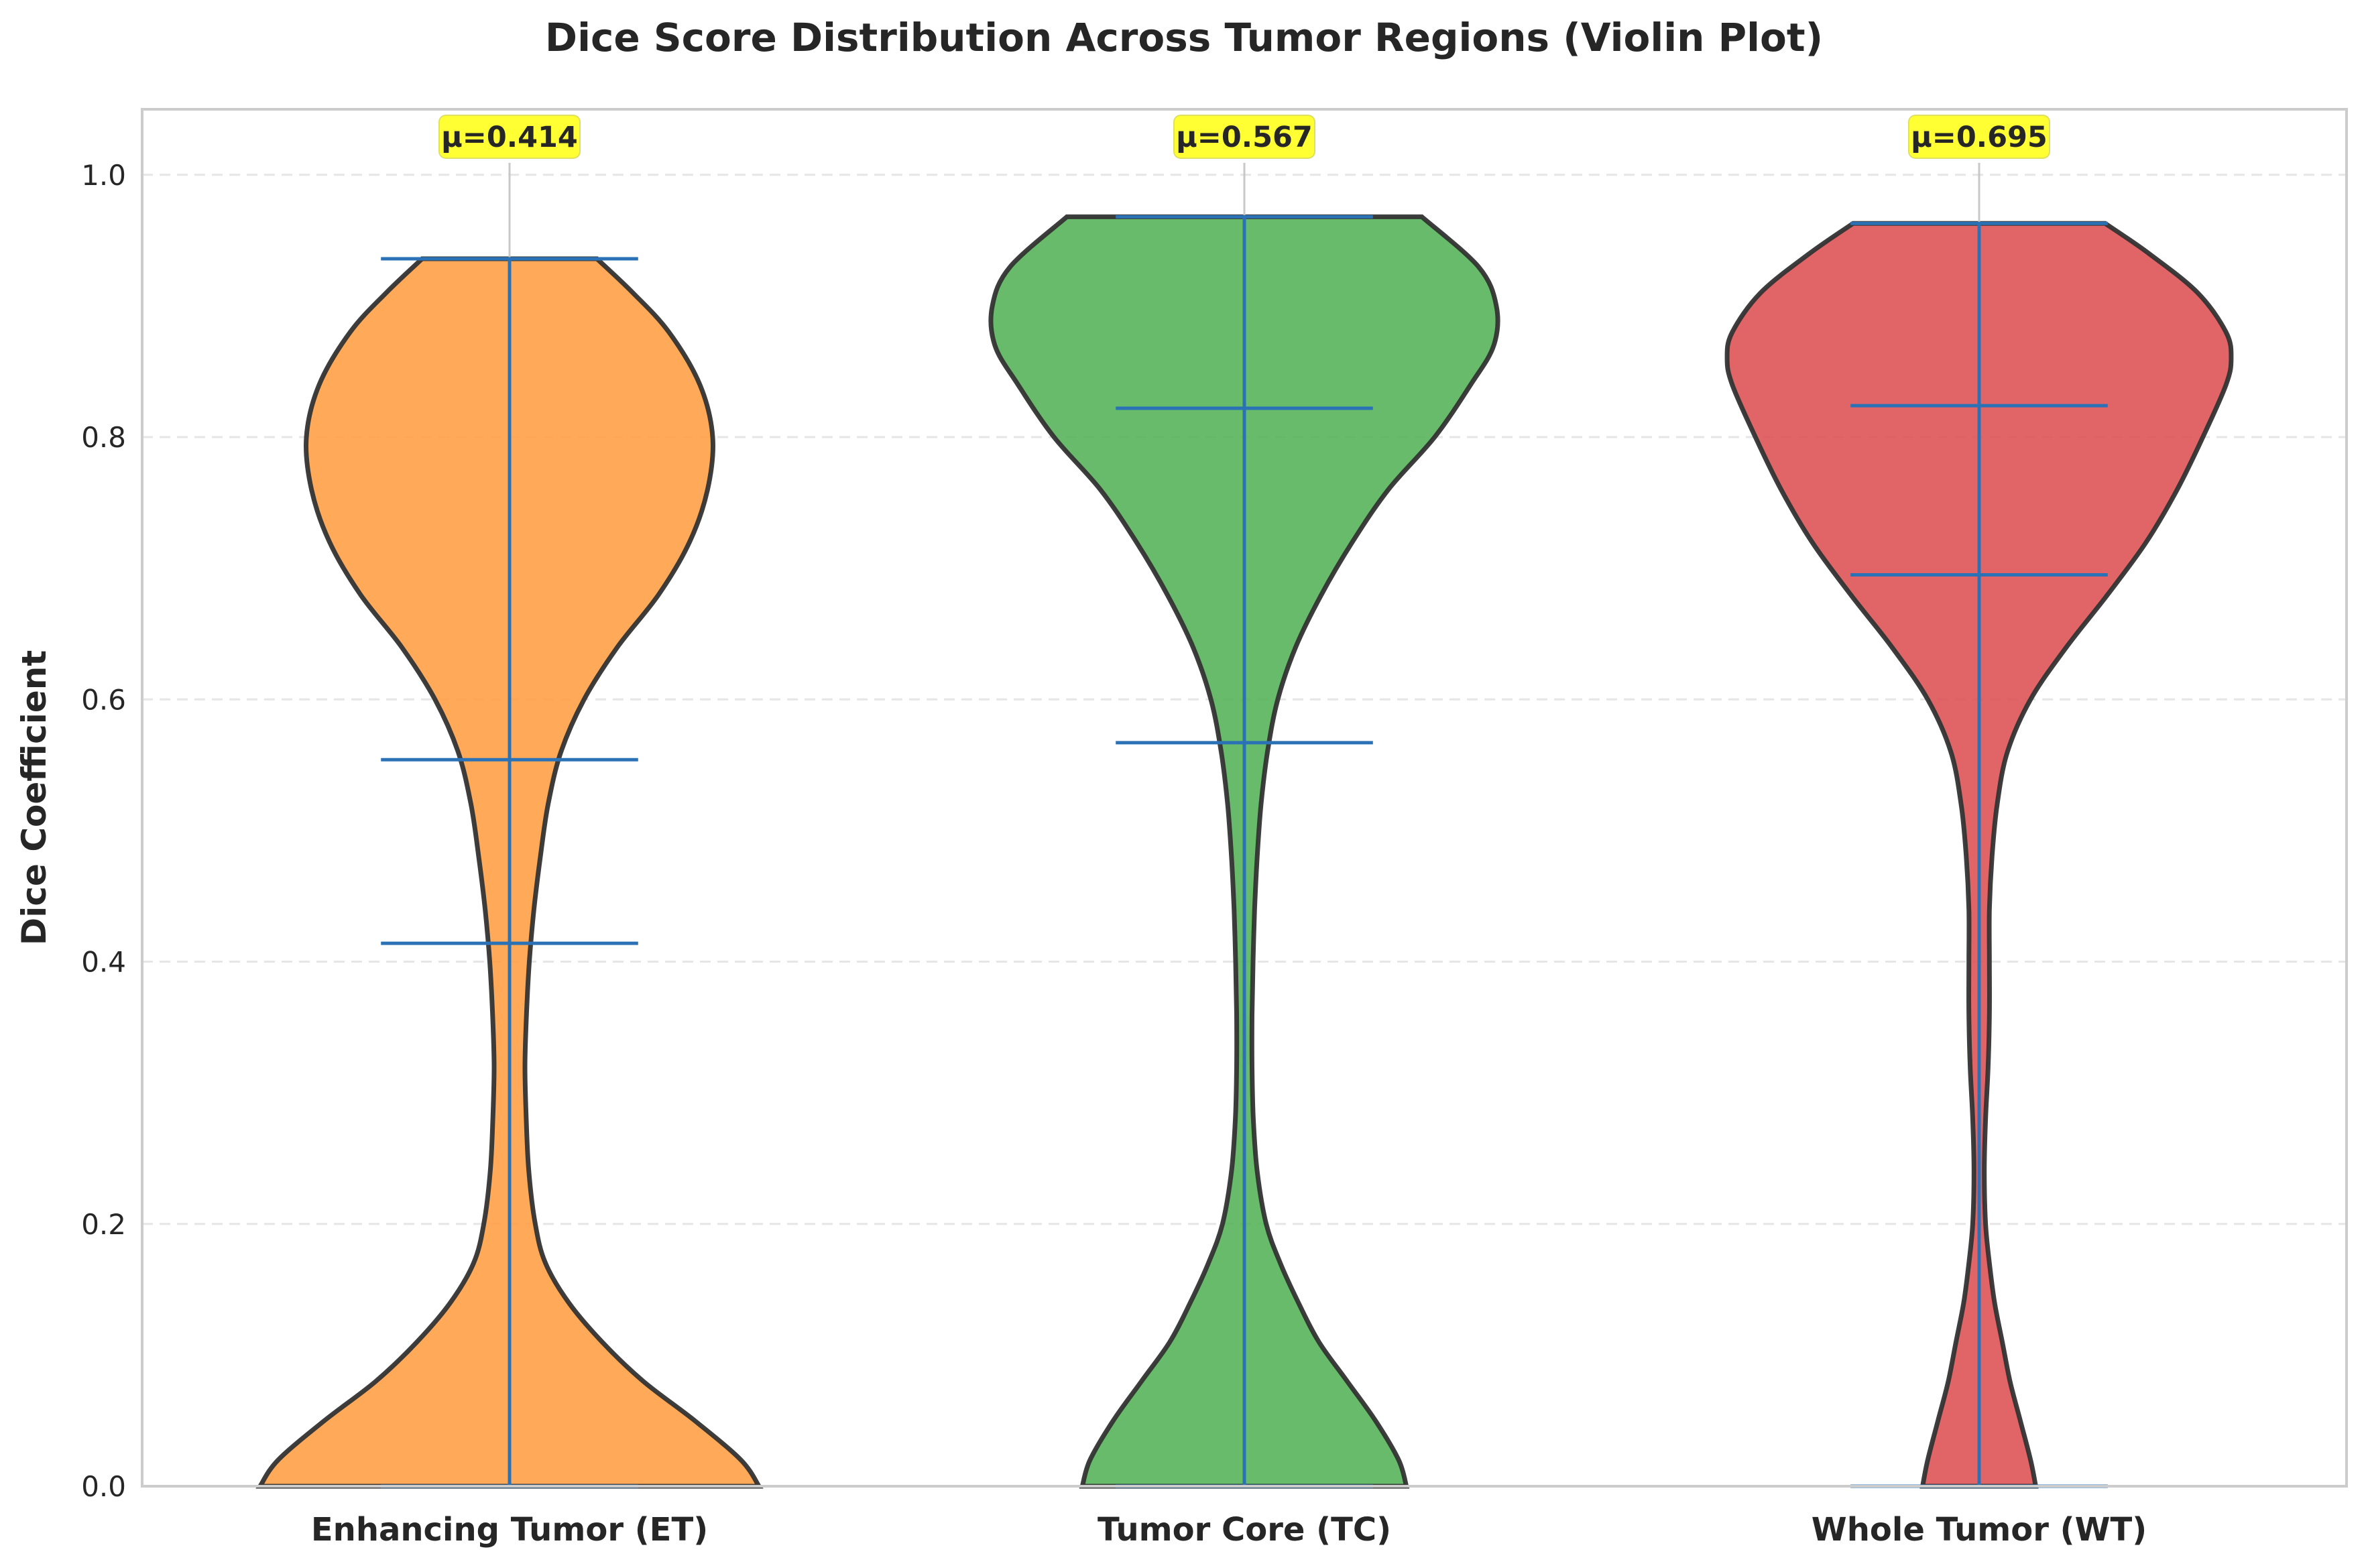  What do you see at coordinates (103, 438) in the screenshot?
I see `y-tick-label: 0.8` at bounding box center [103, 438].